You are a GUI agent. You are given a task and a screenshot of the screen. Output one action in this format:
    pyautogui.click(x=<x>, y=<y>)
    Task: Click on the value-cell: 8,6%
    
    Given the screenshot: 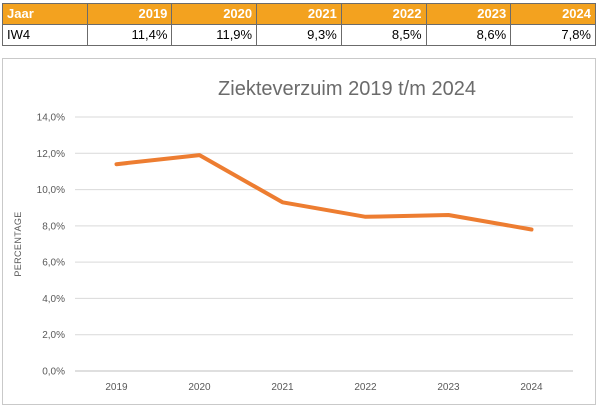 What is the action you would take?
    pyautogui.click(x=468, y=35)
    